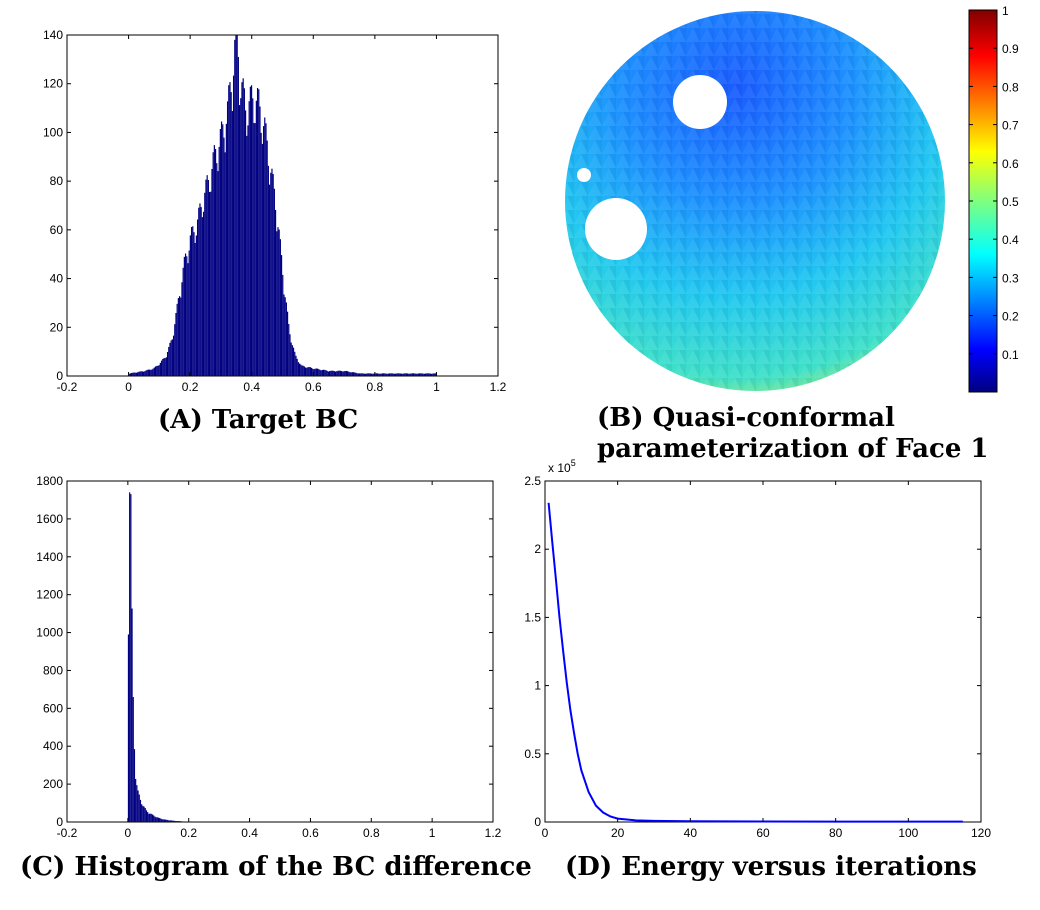 The image size is (1040, 910). What do you see at coordinates (53, 784) in the screenshot?
I see `panel-c-ytick-label: 200` at bounding box center [53, 784].